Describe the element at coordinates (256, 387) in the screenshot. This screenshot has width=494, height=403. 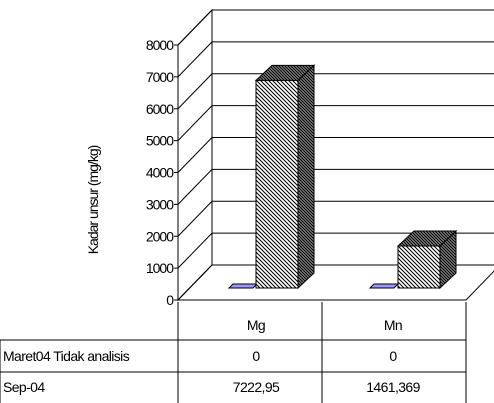
I see `value-sep04-mg: 7222,95` at that location.